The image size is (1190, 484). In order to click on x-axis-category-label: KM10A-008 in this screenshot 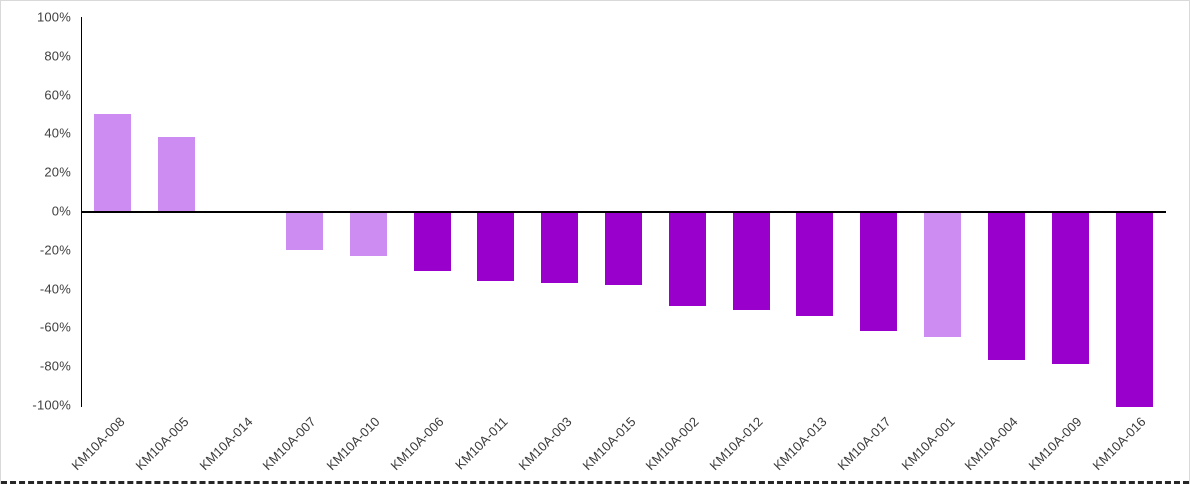, I will do `click(98, 444)`.